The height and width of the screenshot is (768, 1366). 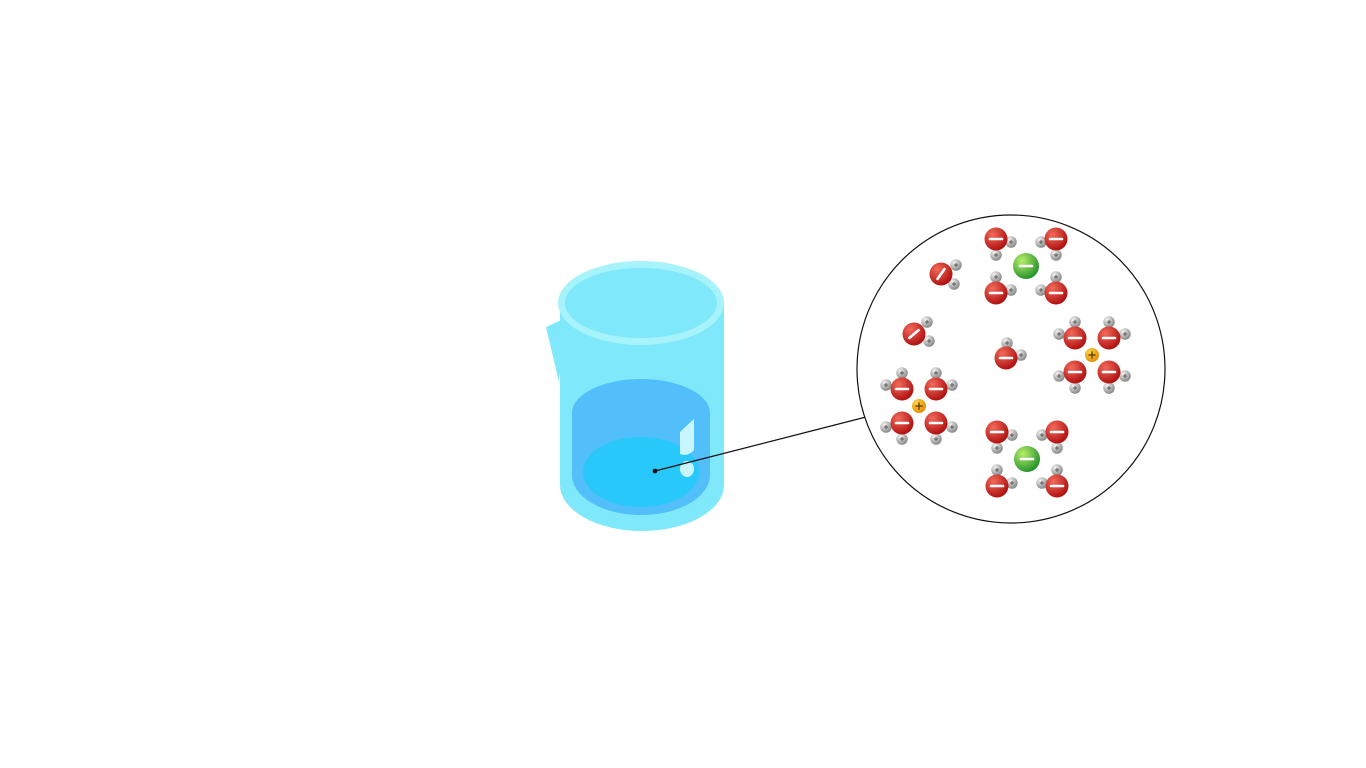 I want to click on beaker-spout, so click(x=556, y=350).